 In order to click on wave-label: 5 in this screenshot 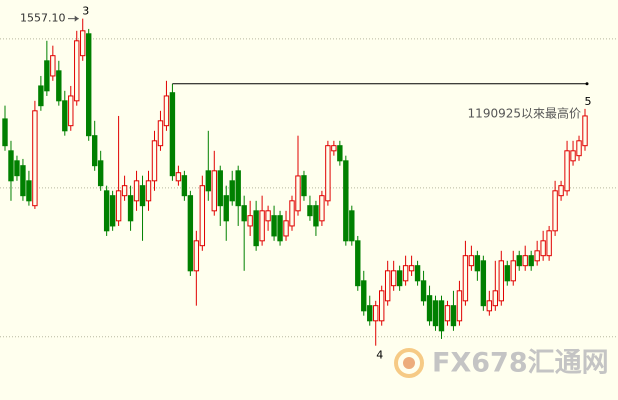, I will do `click(588, 101)`.